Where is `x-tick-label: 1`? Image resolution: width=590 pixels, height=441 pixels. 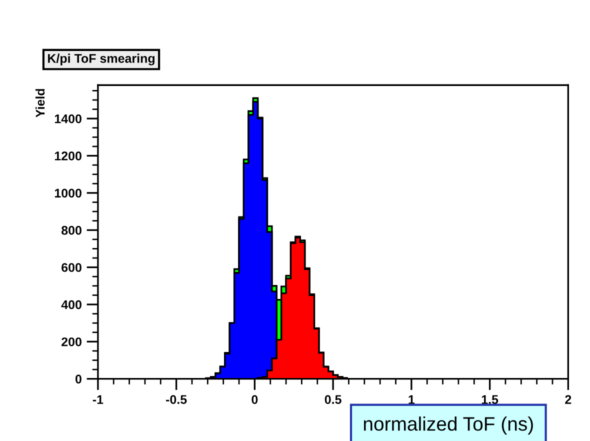 x-tick-label: 1 is located at coordinates (411, 399).